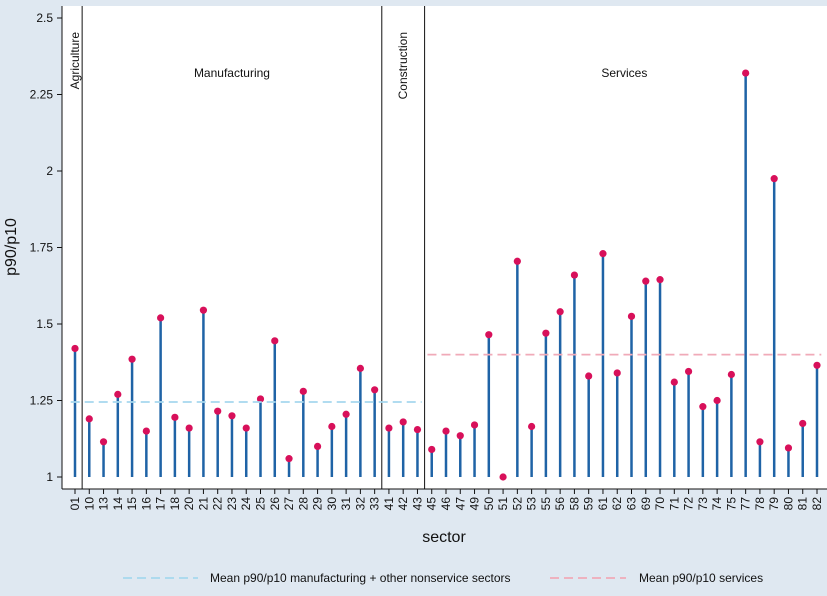 Image resolution: width=827 pixels, height=596 pixels. Describe the element at coordinates (261, 504) in the screenshot. I see `x-tick-label: 25` at that location.